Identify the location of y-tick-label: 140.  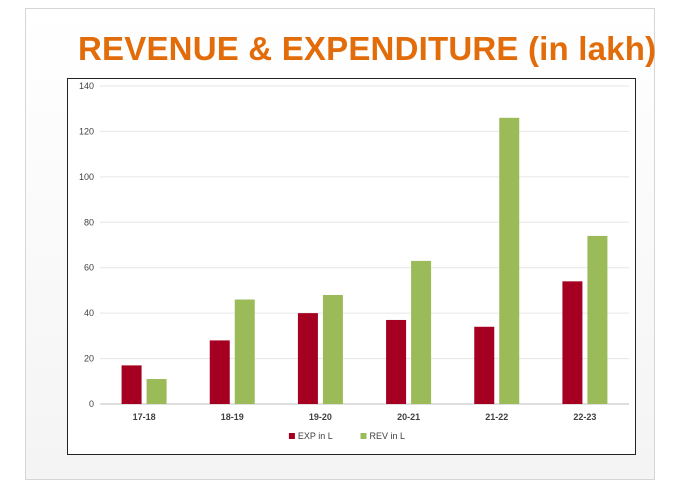
(86, 86).